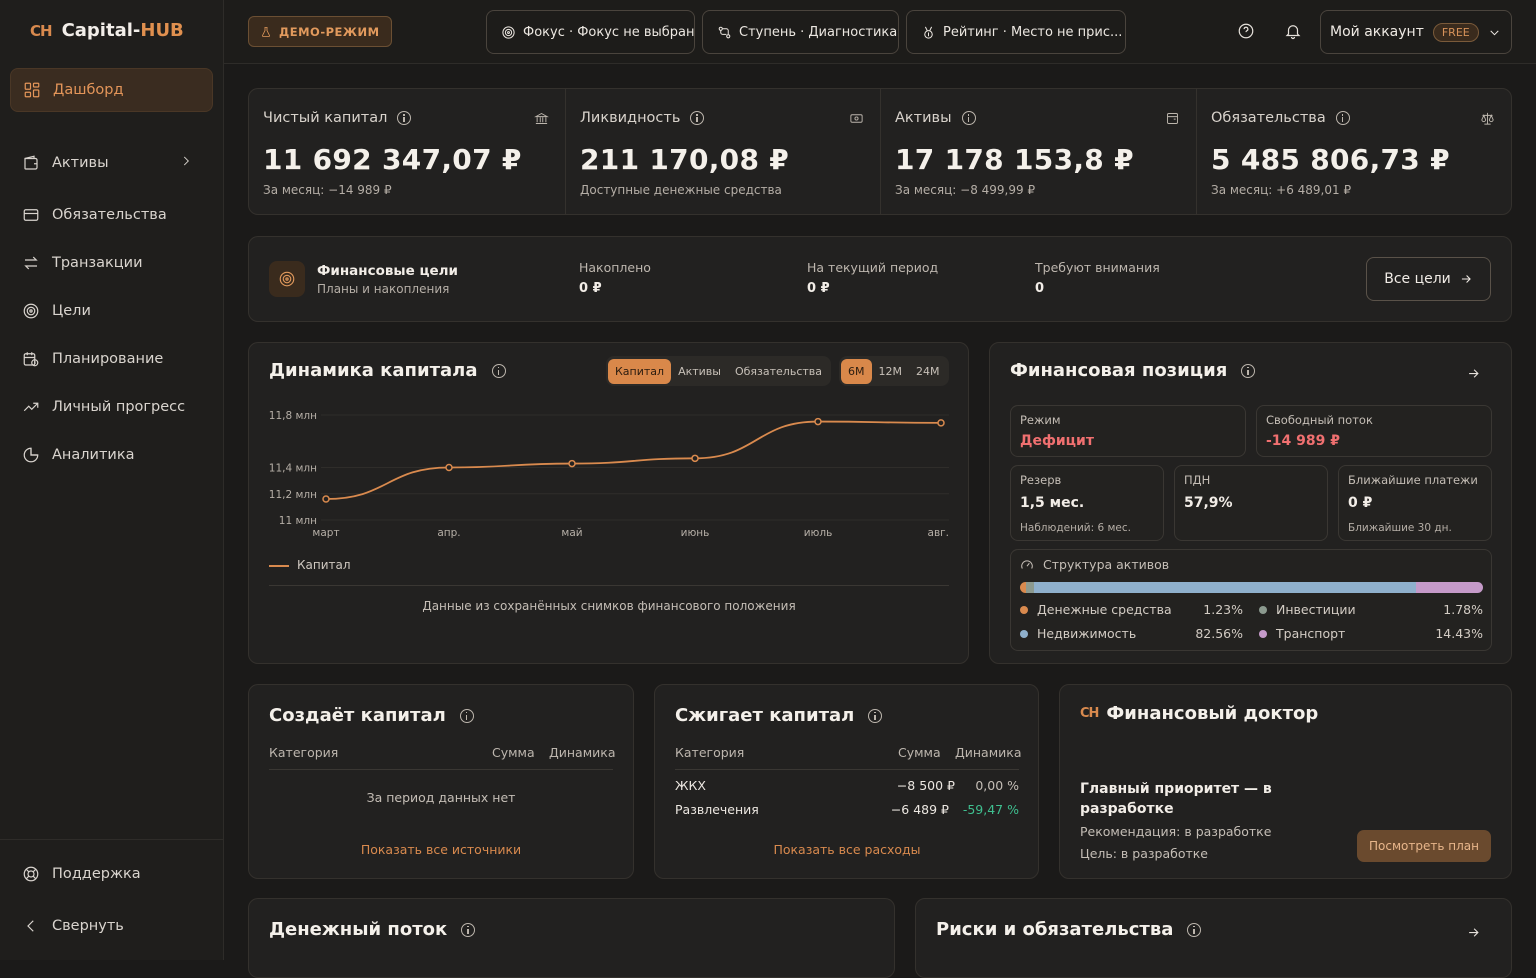 The image size is (1536, 978). Describe the element at coordinates (108, 359) in the screenshot. I see `sidebar-item-label: Планирование` at that location.